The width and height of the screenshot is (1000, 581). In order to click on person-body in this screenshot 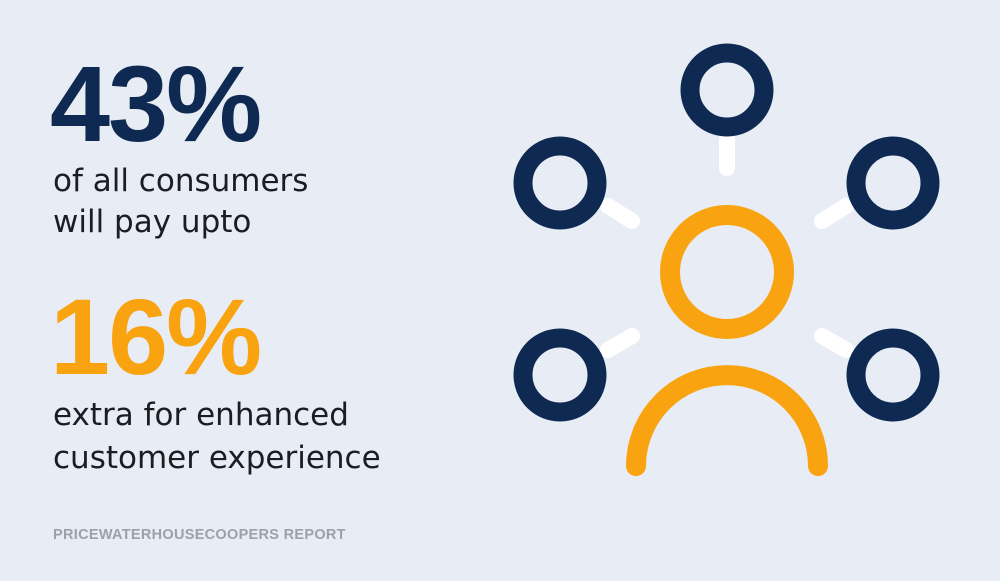, I will do `click(727, 420)`.